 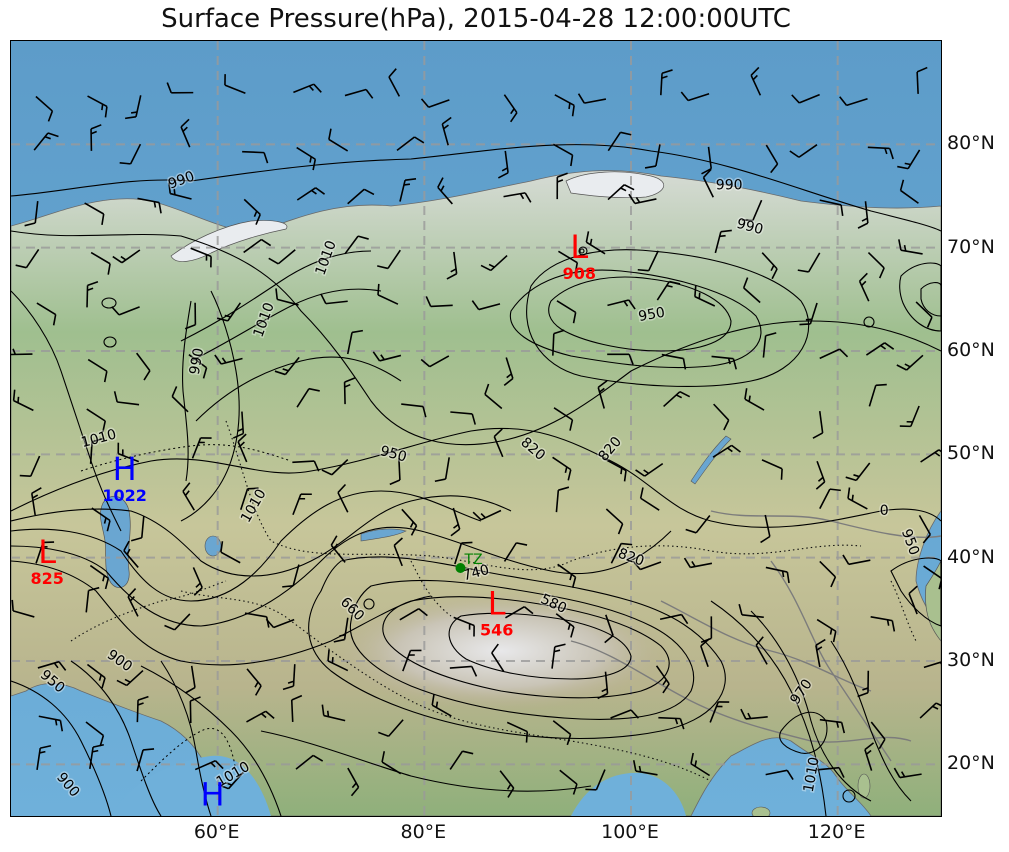 I want to click on arabian-sea, so click(x=191, y=785).